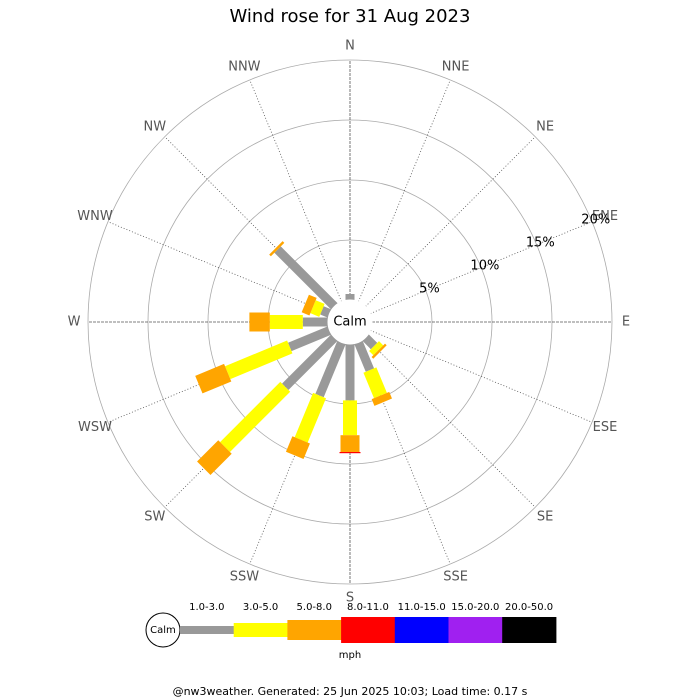 Image resolution: width=700 pixels, height=700 pixels. What do you see at coordinates (475, 607) in the screenshot?
I see `legend-label: 15.0-20.0` at bounding box center [475, 607].